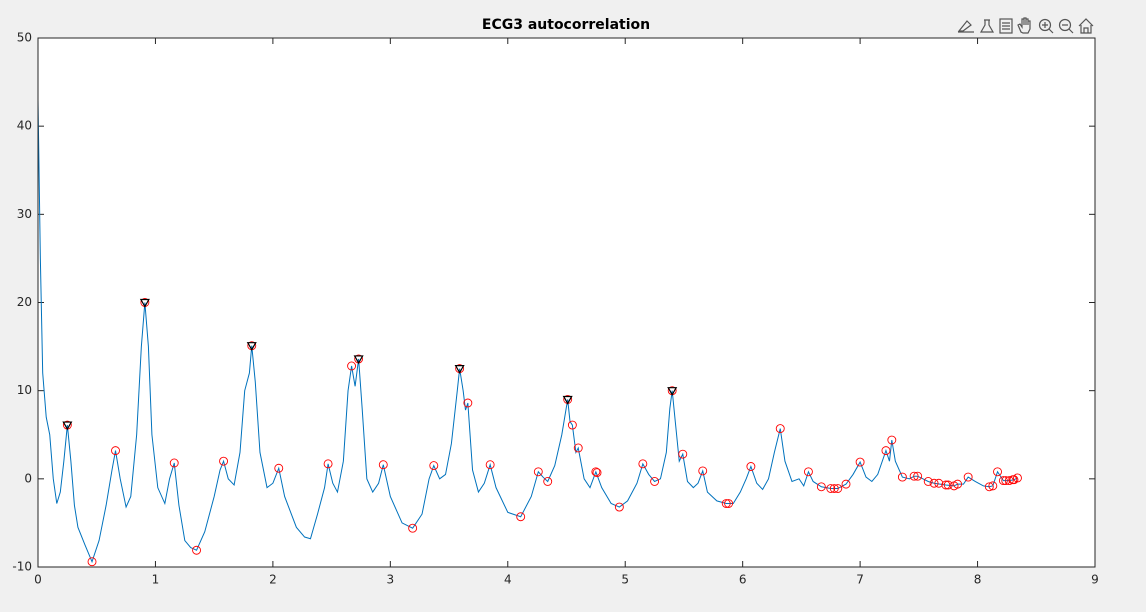  What do you see at coordinates (22, 567) in the screenshot?
I see `y-tick-label: -10` at bounding box center [22, 567].